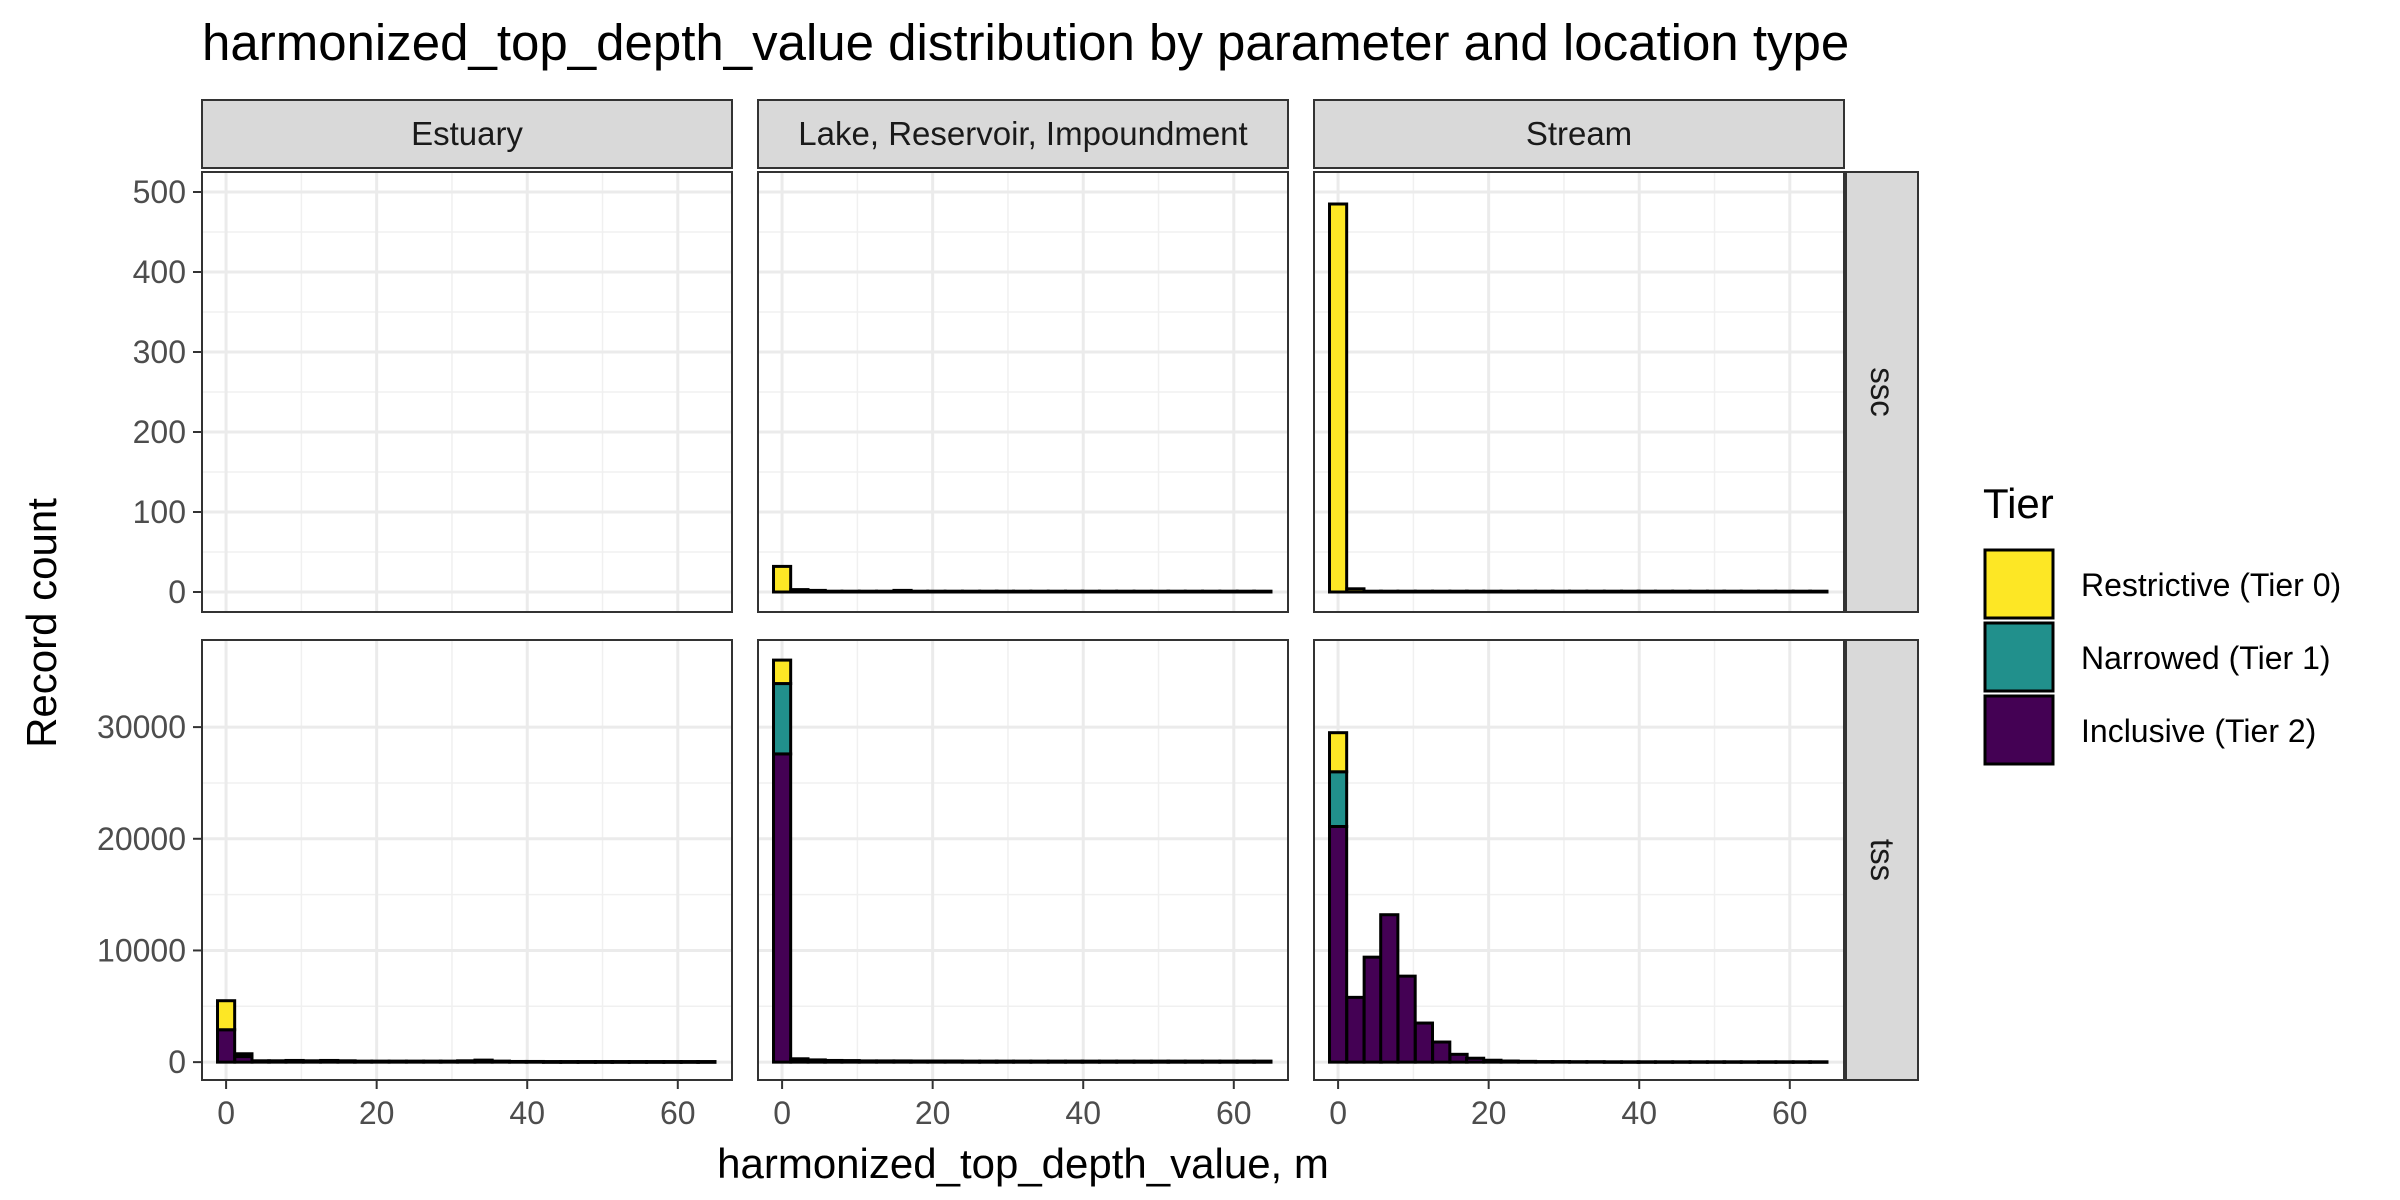  What do you see at coordinates (149, 627) in the screenshot?
I see `y-axes: 0 100 200 300 400 500 0 10000 20000 30000` at bounding box center [149, 627].